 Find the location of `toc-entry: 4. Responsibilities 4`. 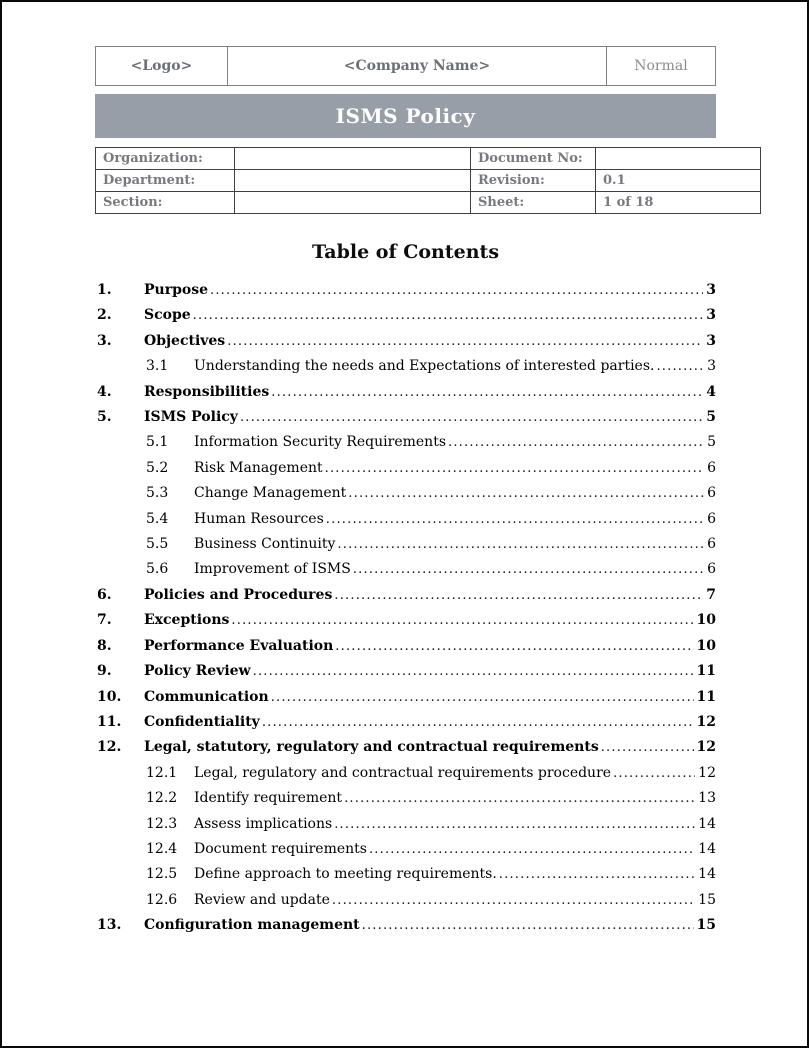

toc-entry: 4. Responsibilities 4 is located at coordinates (405, 392).